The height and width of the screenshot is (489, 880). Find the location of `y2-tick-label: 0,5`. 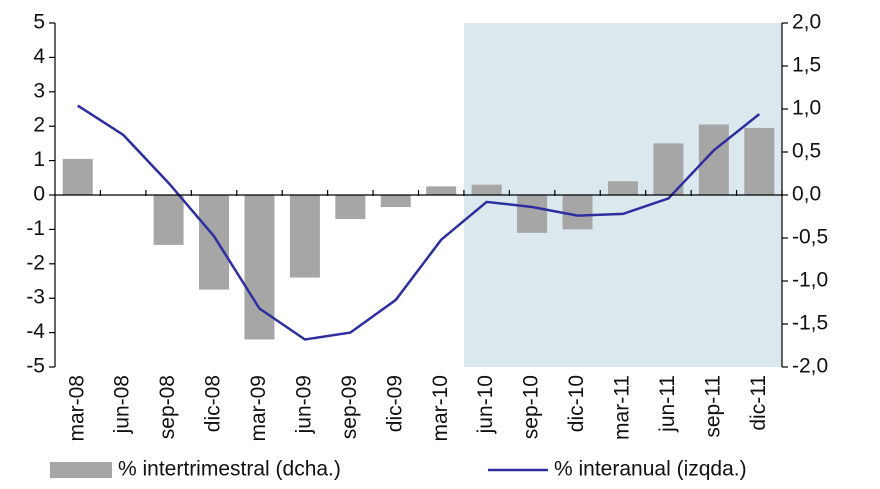

y2-tick-label: 0,5 is located at coordinates (806, 151).